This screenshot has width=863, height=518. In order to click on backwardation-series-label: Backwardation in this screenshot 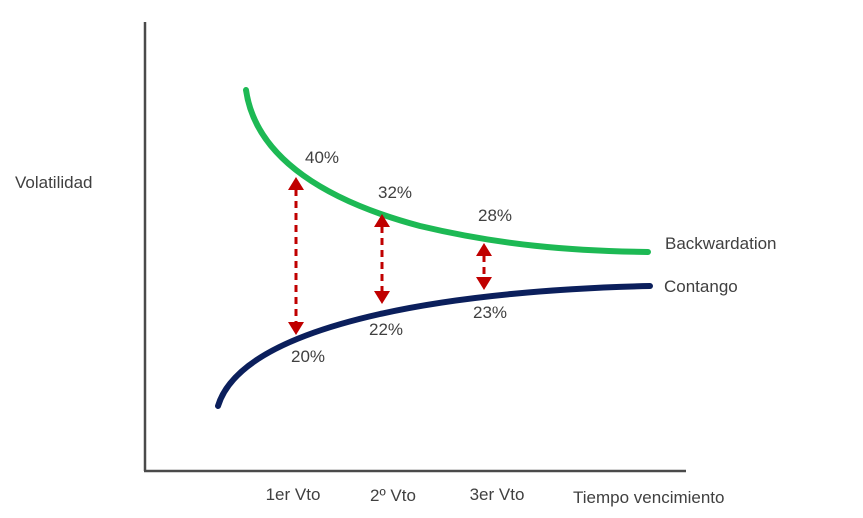, I will do `click(721, 243)`.